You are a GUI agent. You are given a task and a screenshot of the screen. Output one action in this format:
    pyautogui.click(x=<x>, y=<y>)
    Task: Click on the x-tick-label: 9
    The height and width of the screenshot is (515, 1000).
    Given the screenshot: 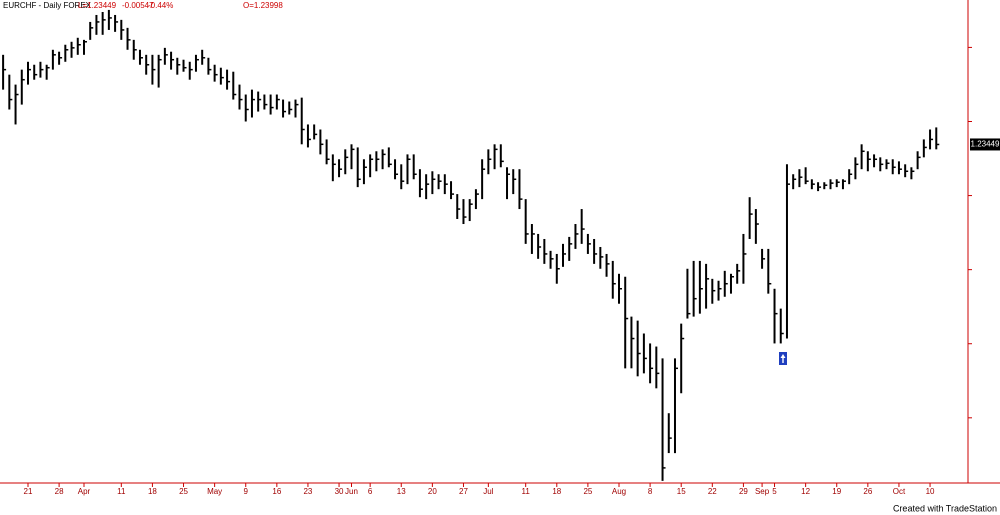 What is the action you would take?
    pyautogui.click(x=246, y=491)
    